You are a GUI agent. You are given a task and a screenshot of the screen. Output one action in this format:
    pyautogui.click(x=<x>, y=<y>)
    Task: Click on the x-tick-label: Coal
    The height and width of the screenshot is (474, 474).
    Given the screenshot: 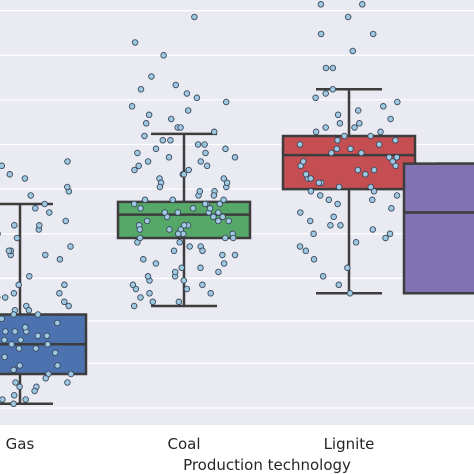 What is the action you would take?
    pyautogui.click(x=183, y=444)
    